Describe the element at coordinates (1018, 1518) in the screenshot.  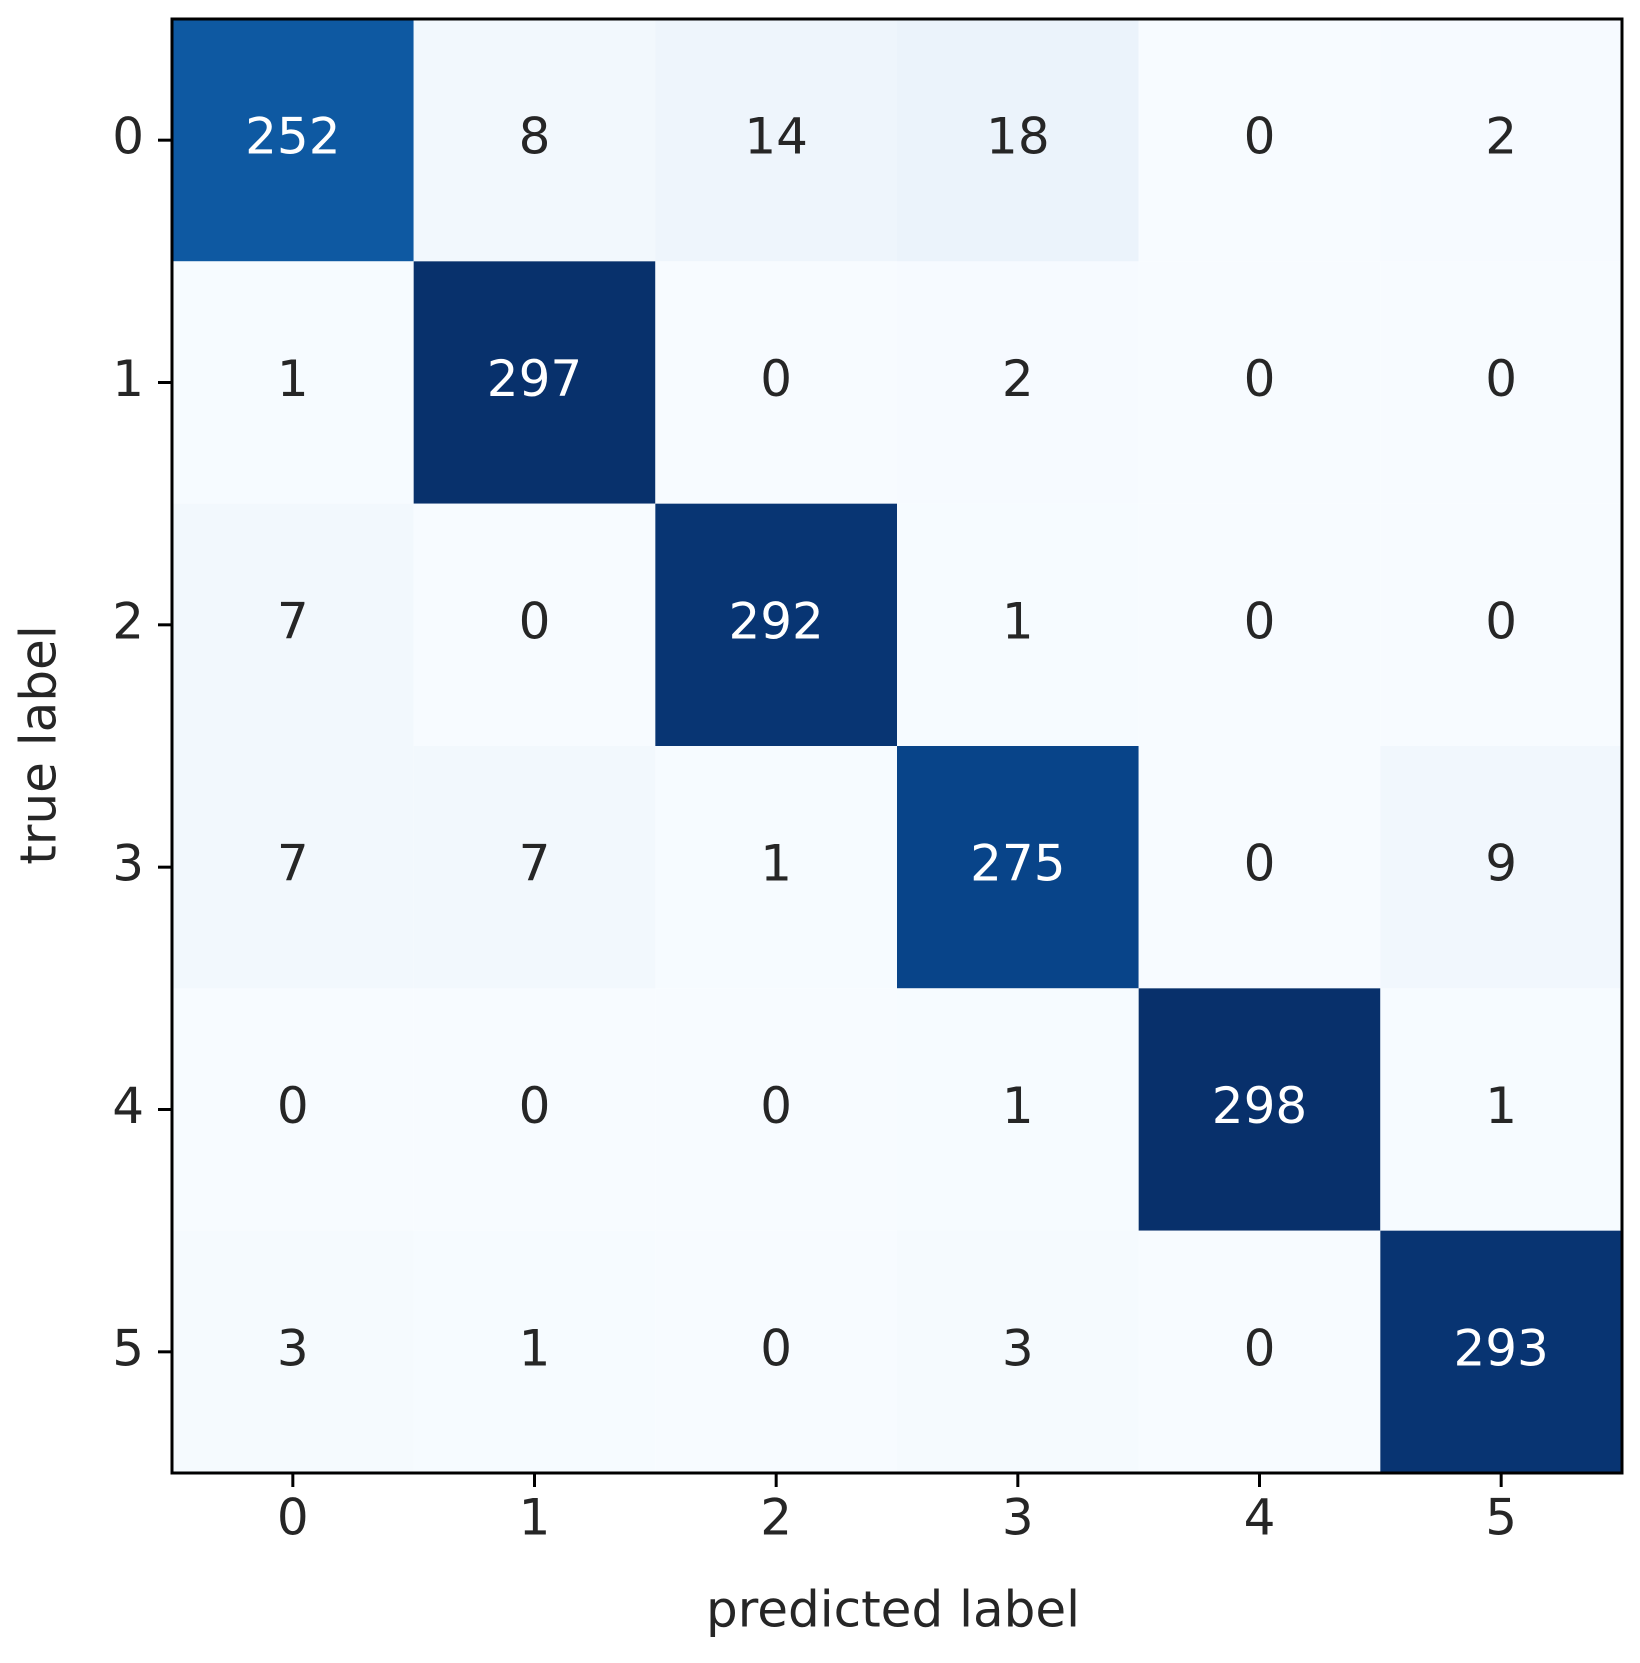
I see `x-tick-label: 3` at that location.